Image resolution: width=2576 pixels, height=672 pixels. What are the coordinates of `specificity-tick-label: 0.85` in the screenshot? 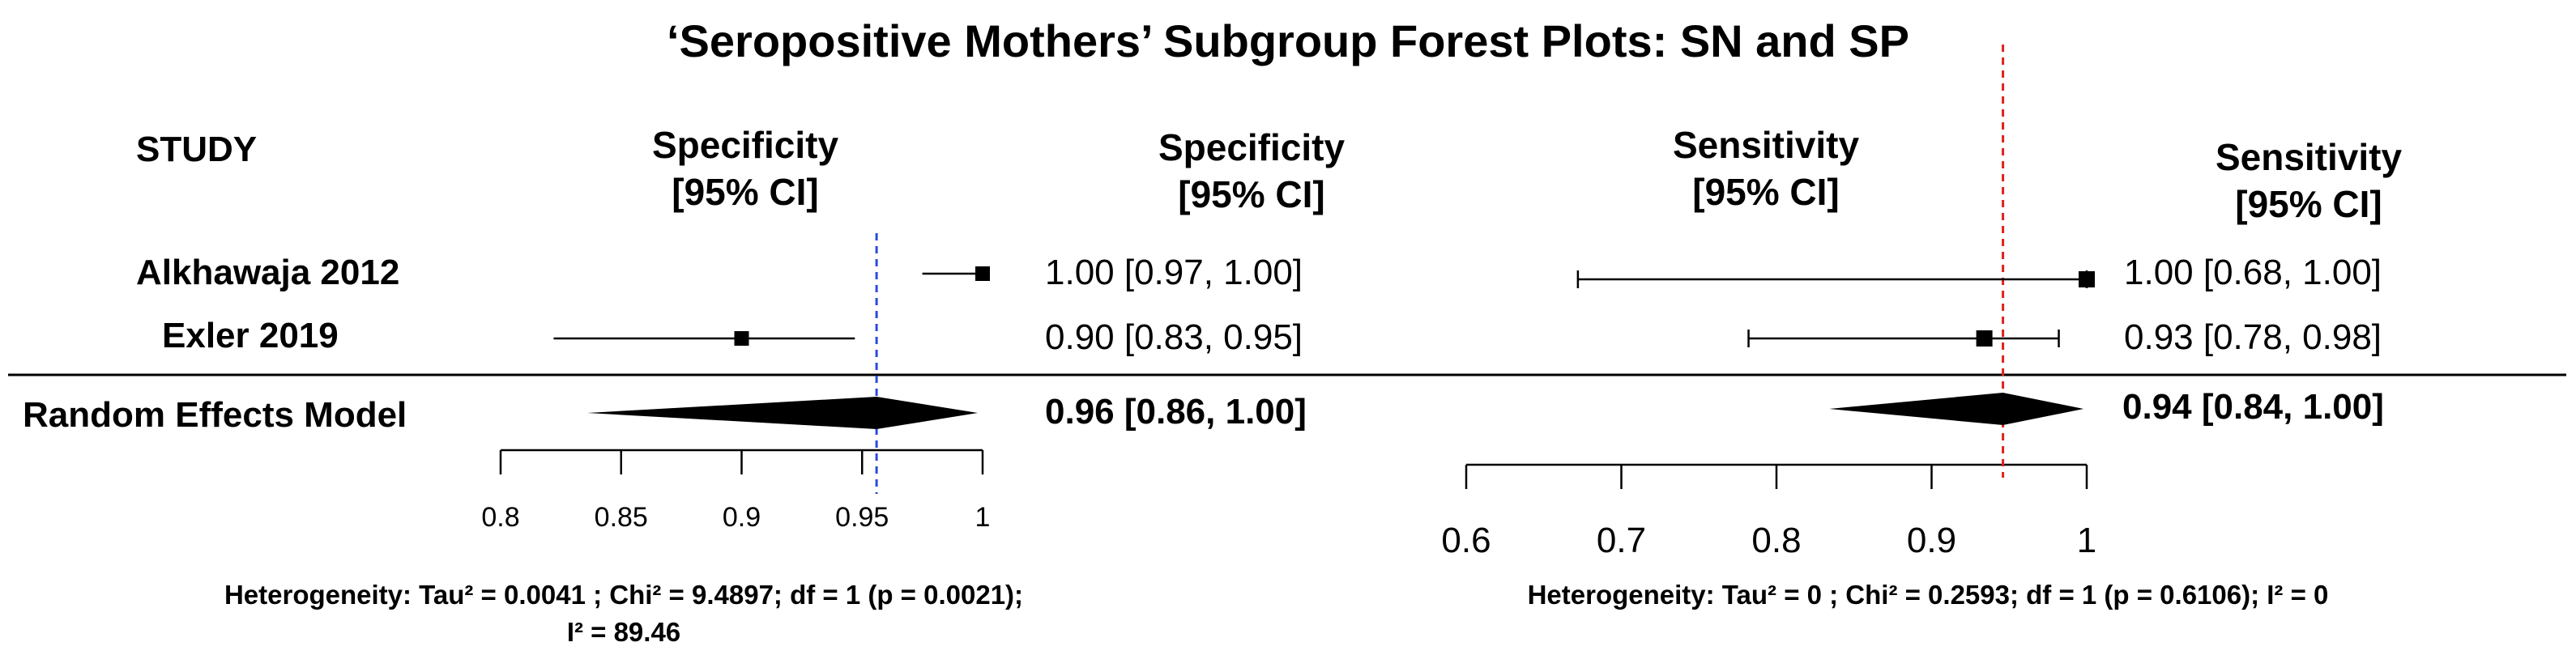 It's located at (621, 518).